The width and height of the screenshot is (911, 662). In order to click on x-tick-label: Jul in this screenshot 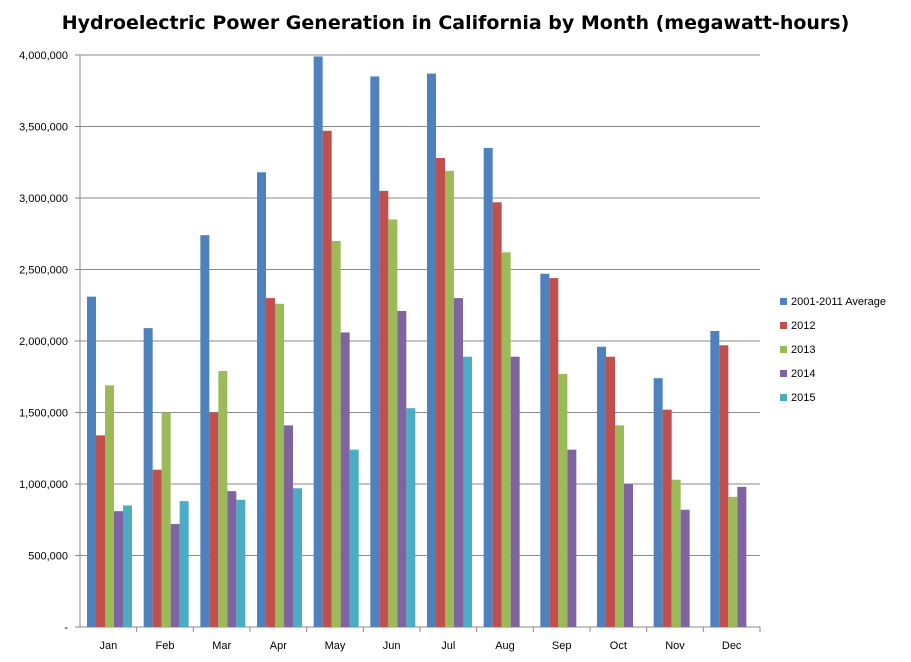, I will do `click(448, 646)`.